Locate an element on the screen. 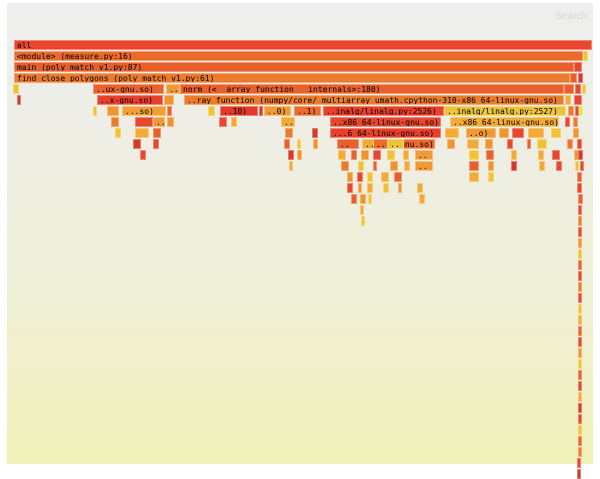  flame-frame: ...6_64-linux-gnu.so) is located at coordinates (385, 133).